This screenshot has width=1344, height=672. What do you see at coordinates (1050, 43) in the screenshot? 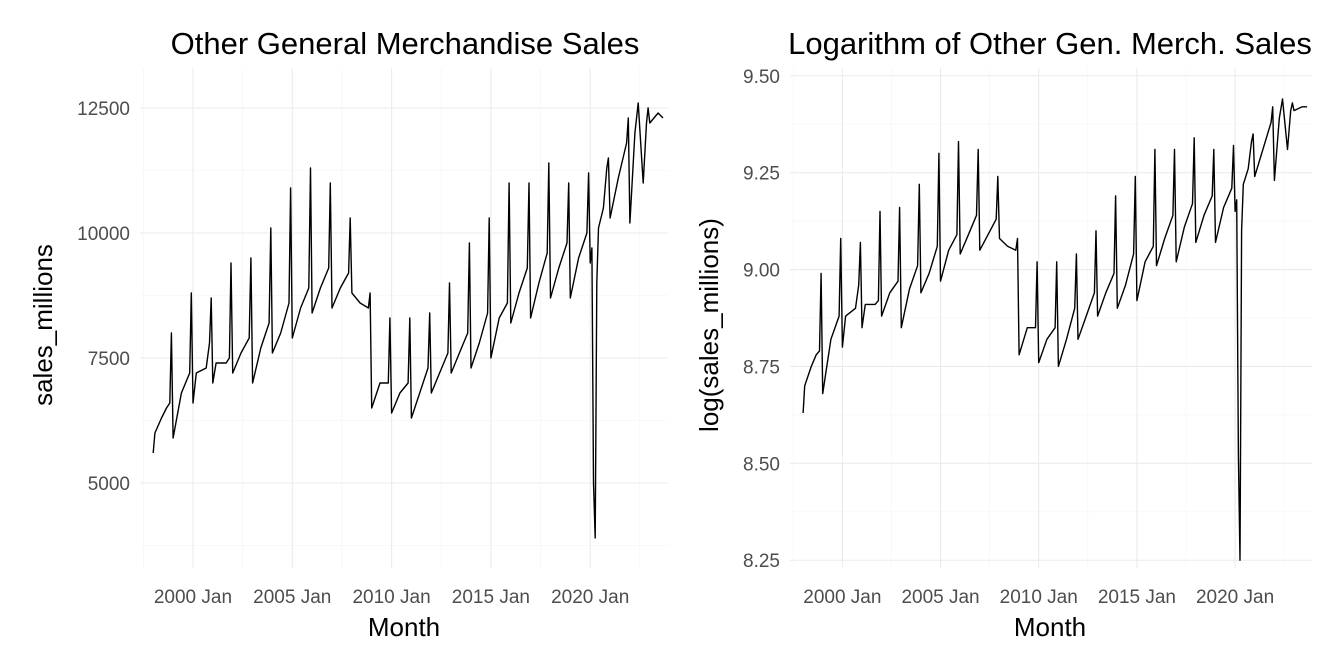
I see `right-chart-title: Logarithm of Other Gen. Merch. Sales` at bounding box center [1050, 43].